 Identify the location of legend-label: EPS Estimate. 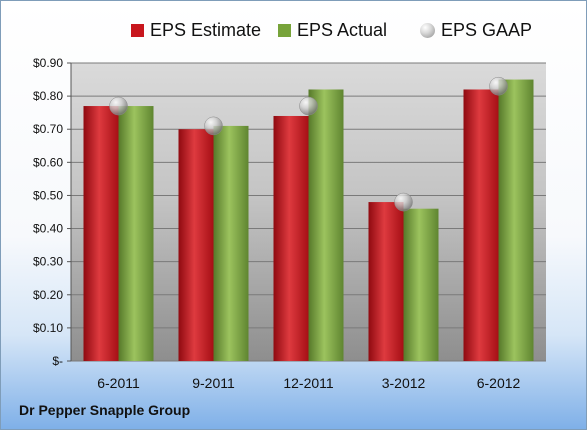
(206, 29).